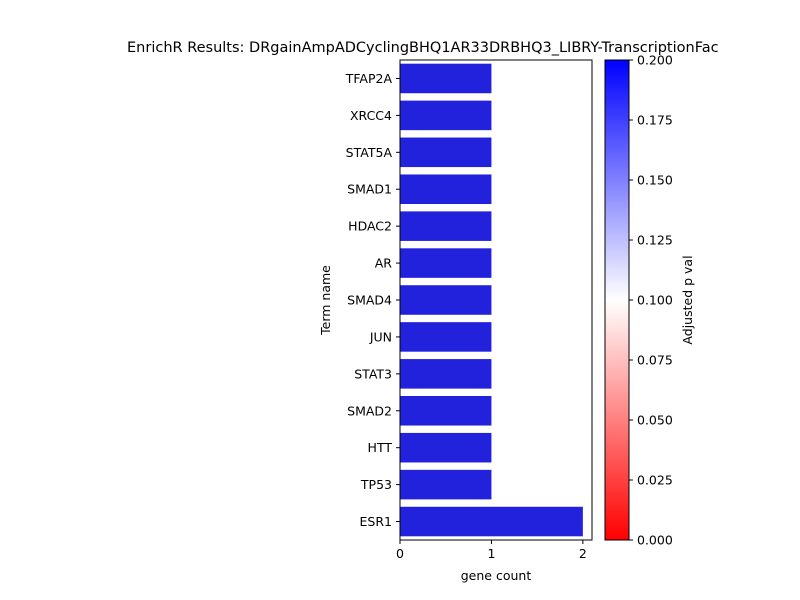 Image resolution: width=800 pixels, height=600 pixels. Describe the element at coordinates (376, 484) in the screenshot. I see `y-tick-label: TP53` at that location.